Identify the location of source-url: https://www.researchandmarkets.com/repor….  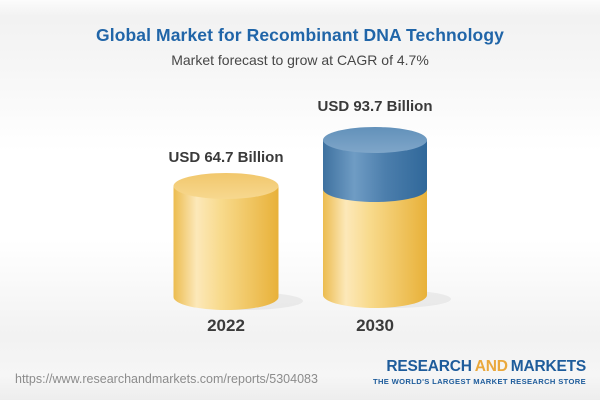
(166, 379).